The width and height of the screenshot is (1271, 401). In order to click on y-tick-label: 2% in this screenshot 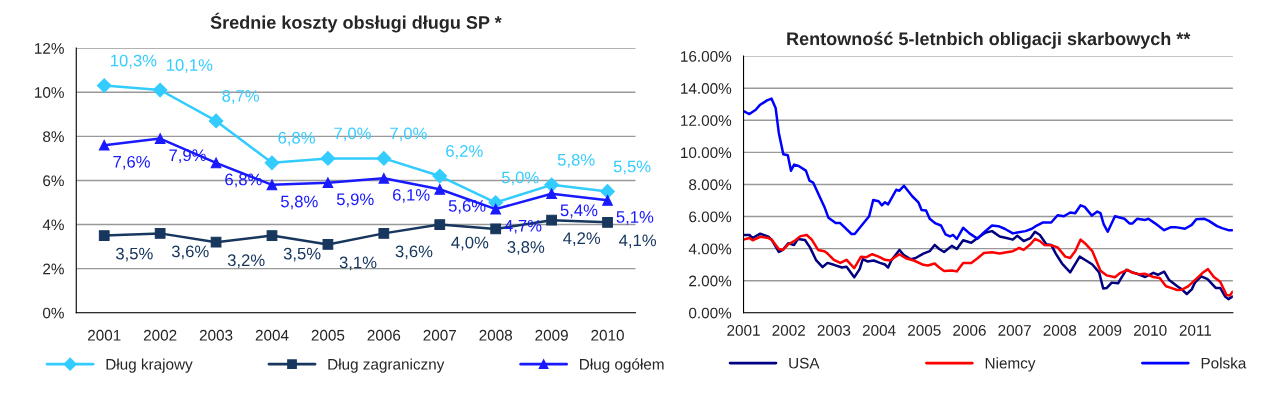, I will do `click(53, 269)`.